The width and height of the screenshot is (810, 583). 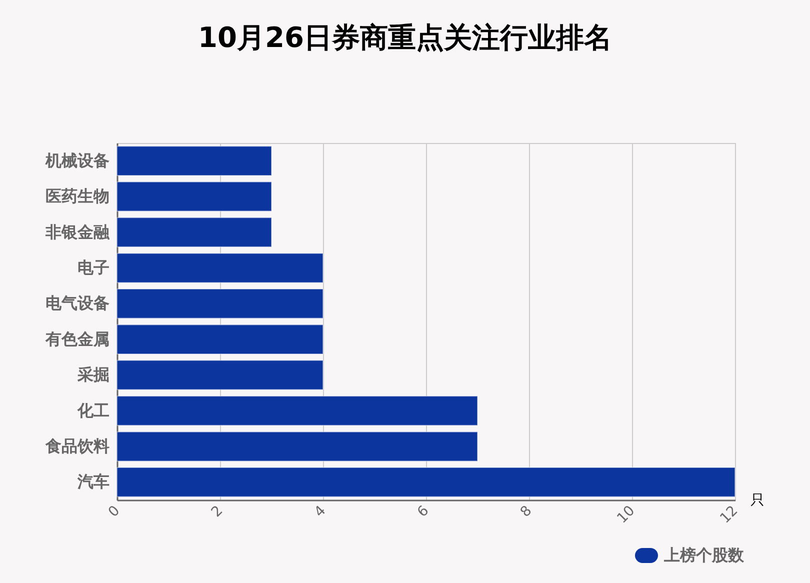 What do you see at coordinates (626, 514) in the screenshot?
I see `x-tick-label: 10` at bounding box center [626, 514].